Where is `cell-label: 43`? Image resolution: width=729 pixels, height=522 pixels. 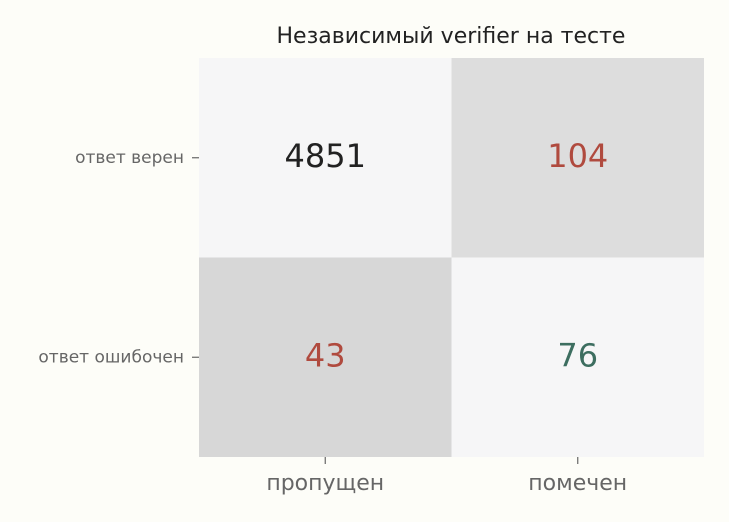
cell-label: 43 is located at coordinates (325, 355).